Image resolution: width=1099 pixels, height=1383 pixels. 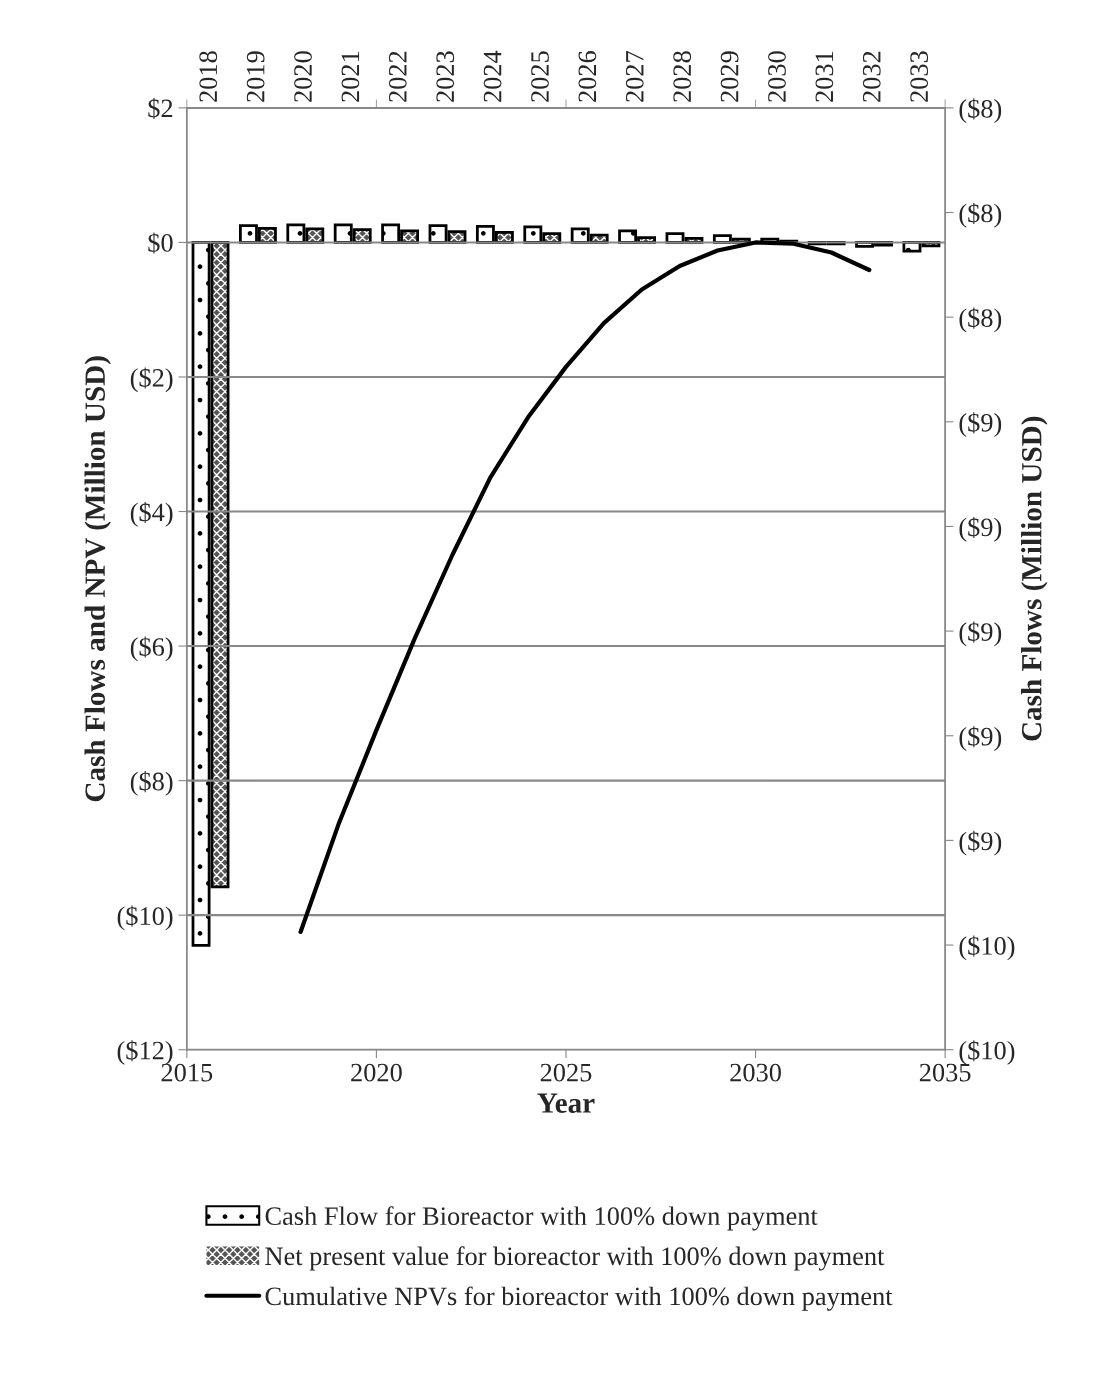 I want to click on x2-tick-label: 2023, so click(x=445, y=76).